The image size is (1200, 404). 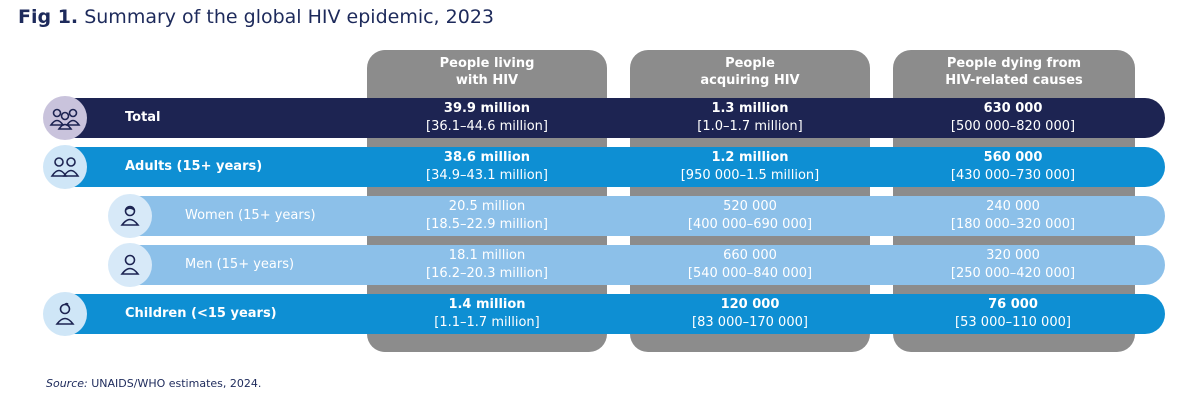 I want to click on column-header-acquiring: People acquiring HIV, so click(x=750, y=72).